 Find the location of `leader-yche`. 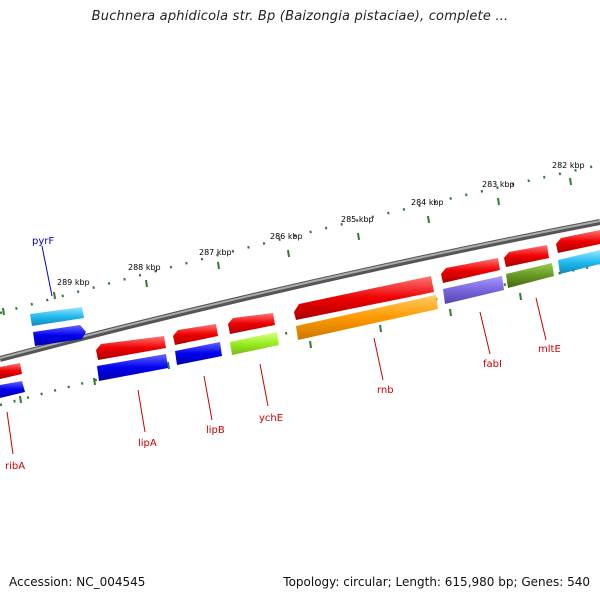

leader-yche is located at coordinates (264, 385).